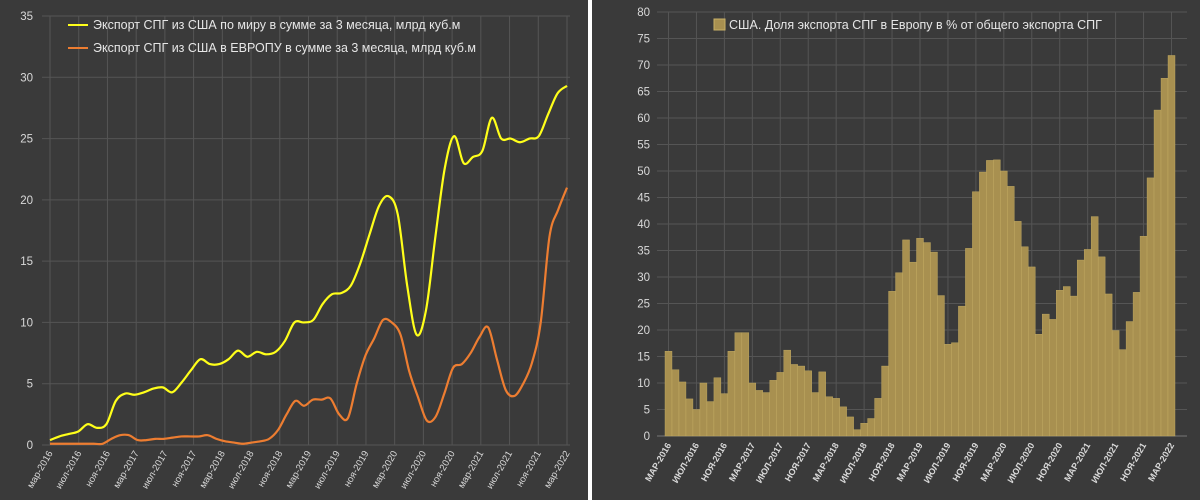 The height and width of the screenshot is (500, 1200). Describe the element at coordinates (769, 463) in the screenshot. I see `bar-chart-x-tick: ИЮЛ-2017` at that location.